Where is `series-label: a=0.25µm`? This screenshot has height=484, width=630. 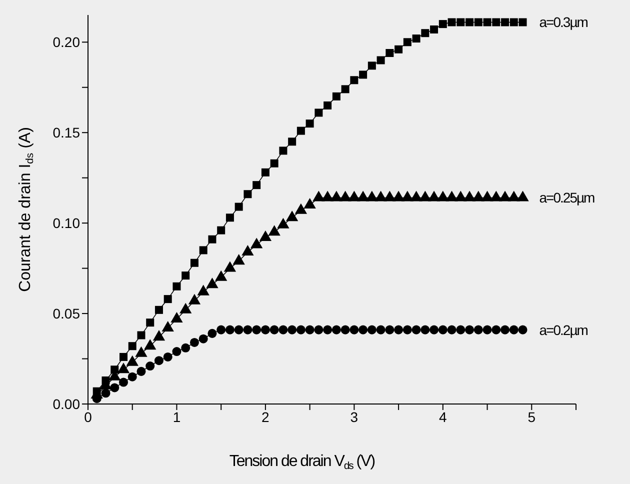 series-label: a=0.25µm is located at coordinates (567, 198).